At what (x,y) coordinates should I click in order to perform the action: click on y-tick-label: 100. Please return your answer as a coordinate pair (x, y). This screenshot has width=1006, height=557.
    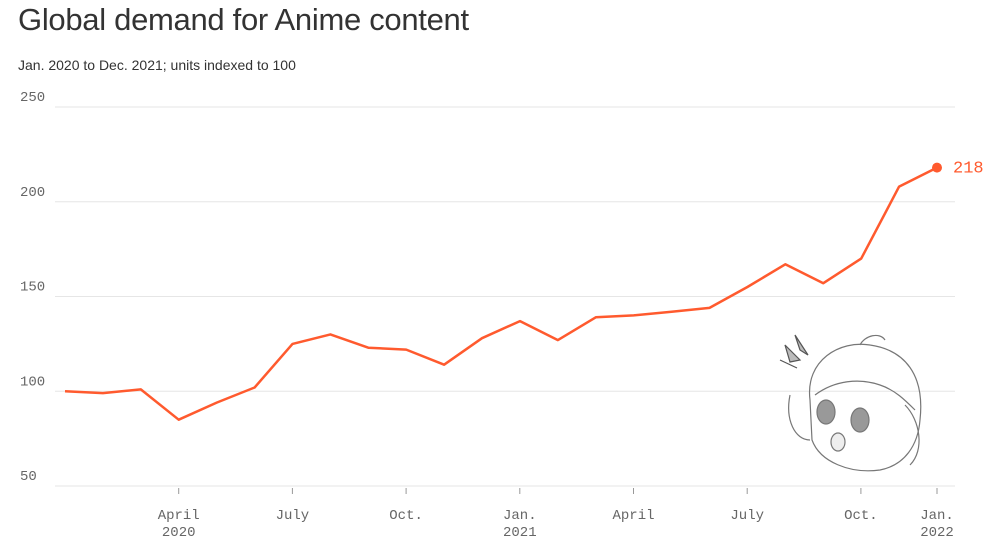
    Looking at the image, I should click on (32, 382).